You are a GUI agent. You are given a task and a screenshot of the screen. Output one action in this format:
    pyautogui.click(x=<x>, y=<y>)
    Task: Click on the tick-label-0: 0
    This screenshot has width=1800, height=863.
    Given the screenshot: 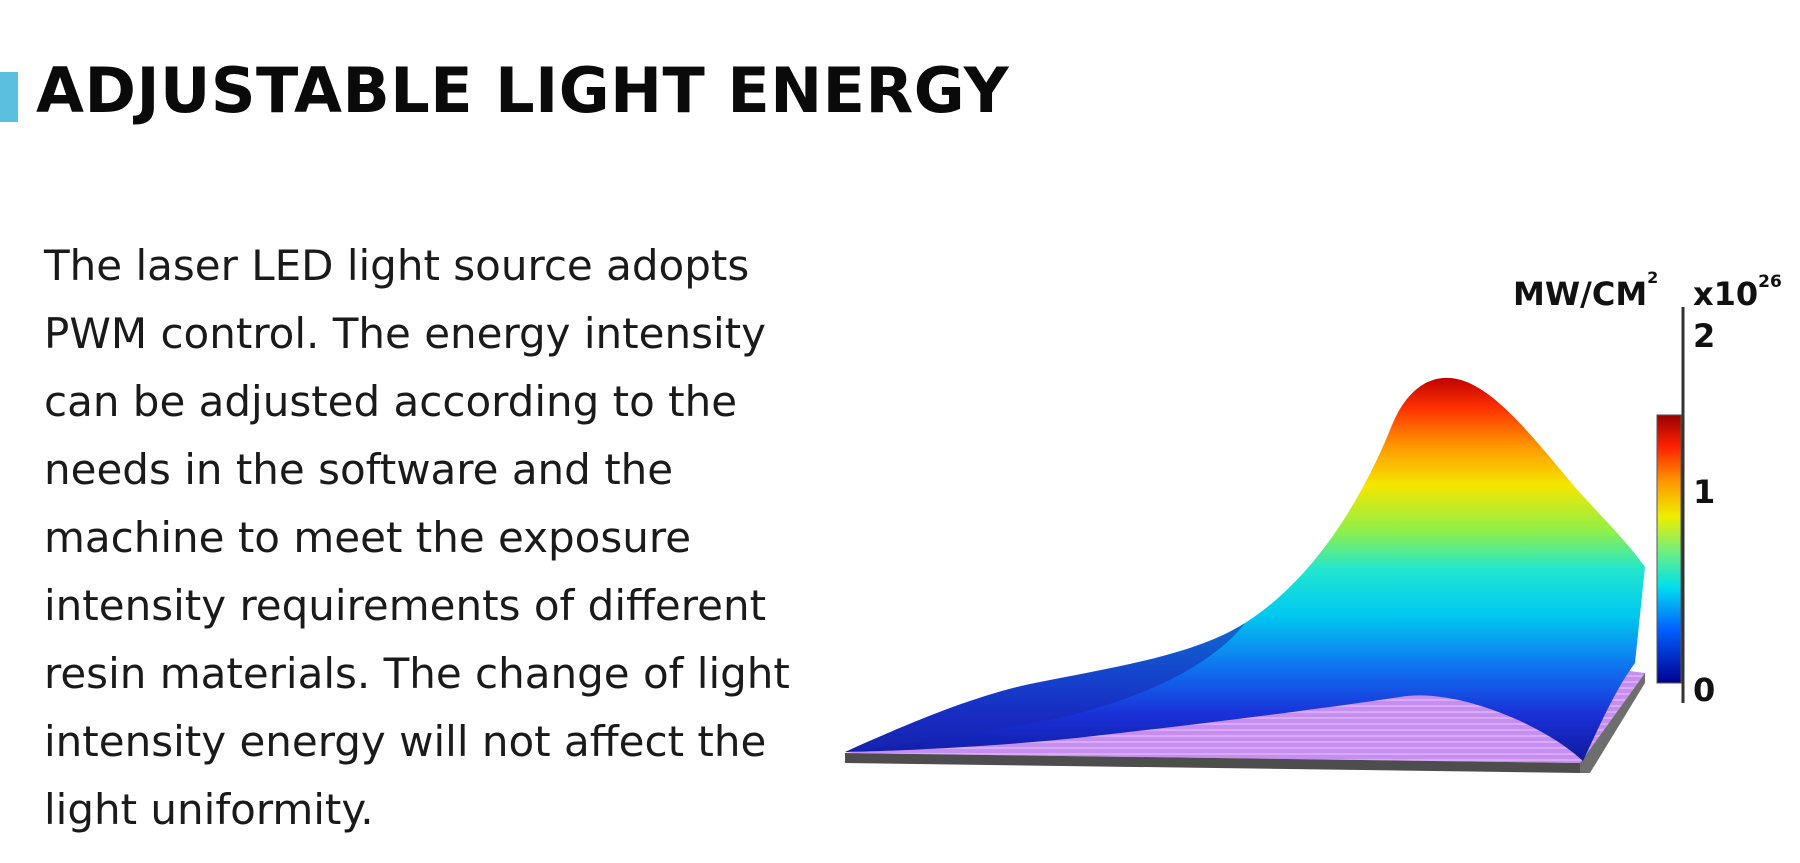 What is the action you would take?
    pyautogui.click(x=1704, y=690)
    